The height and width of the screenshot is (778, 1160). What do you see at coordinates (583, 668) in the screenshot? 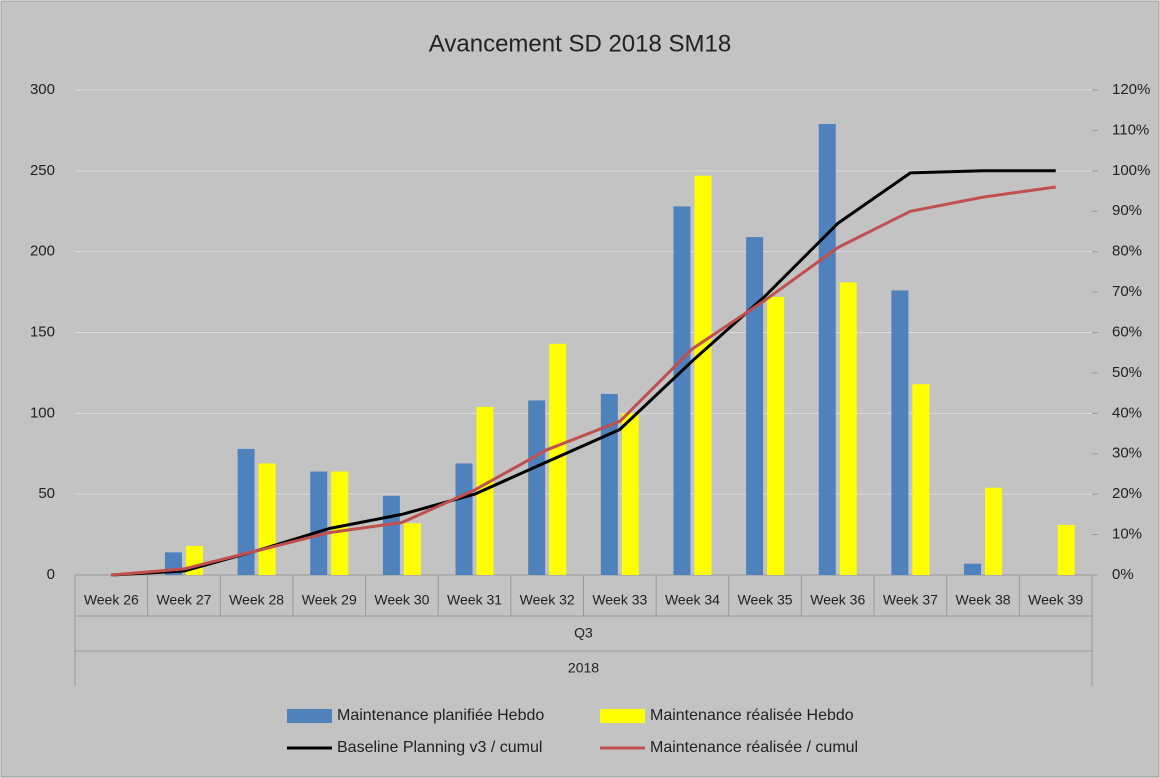
I see `group-label: 2018` at bounding box center [583, 668].